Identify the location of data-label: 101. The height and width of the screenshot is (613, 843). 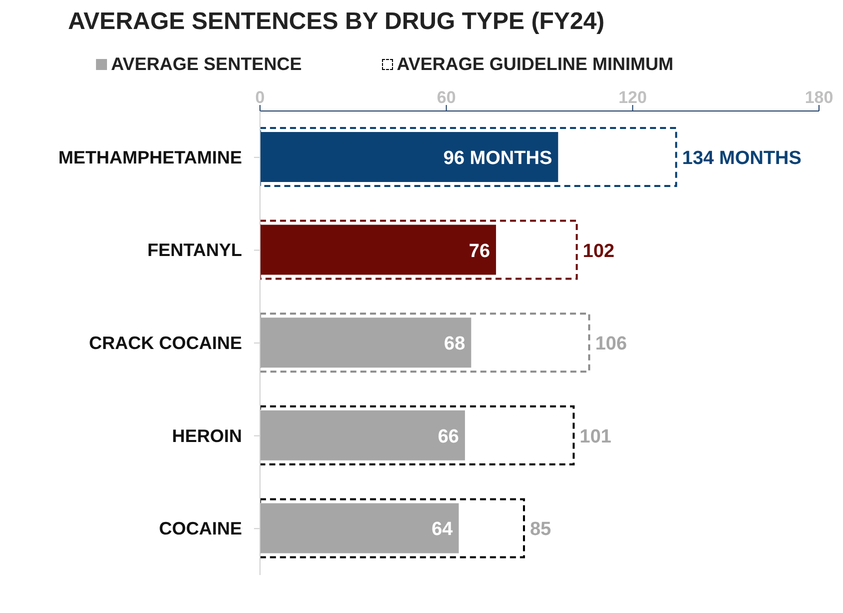
(596, 437).